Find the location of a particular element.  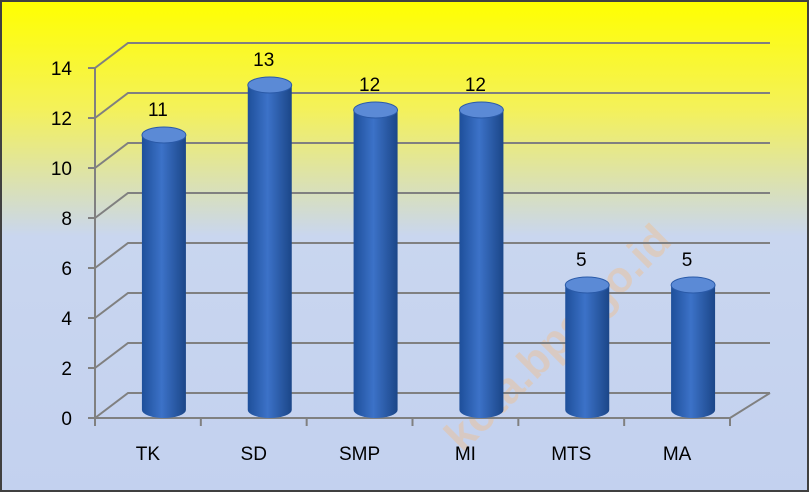

y-tick-label: 6 is located at coordinates (66, 269).